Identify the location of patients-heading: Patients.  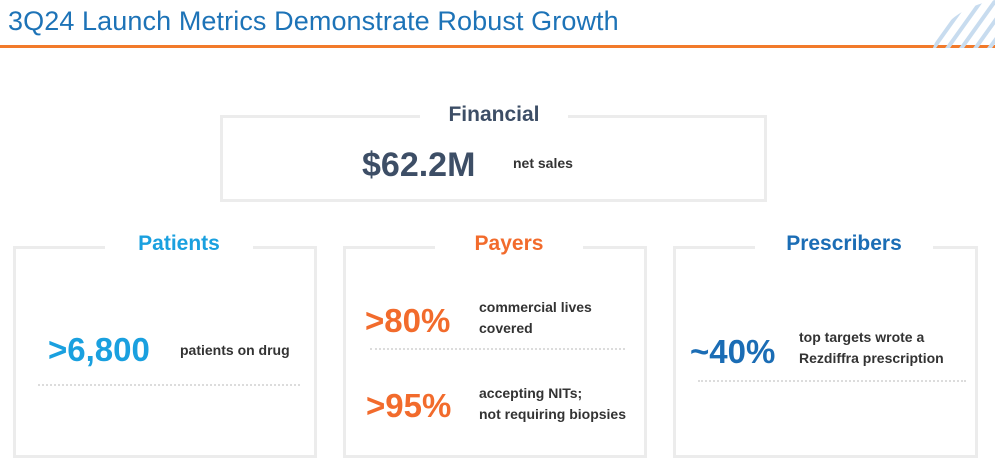
(179, 244).